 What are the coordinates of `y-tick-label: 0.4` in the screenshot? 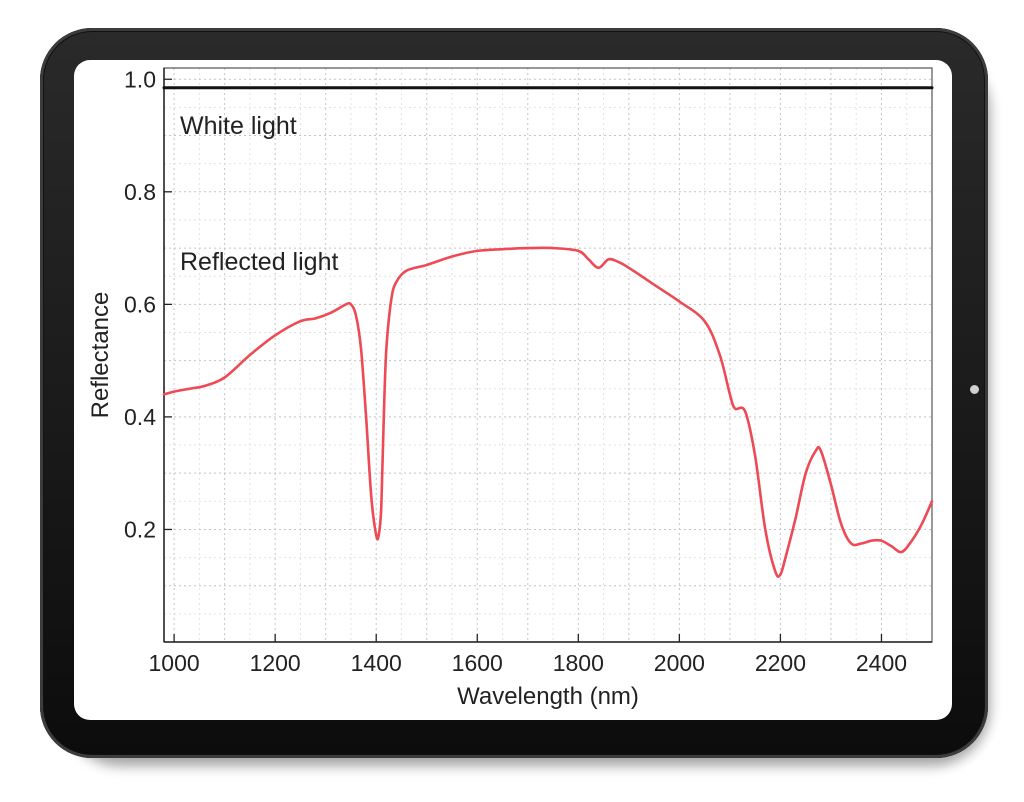 It's located at (140, 417).